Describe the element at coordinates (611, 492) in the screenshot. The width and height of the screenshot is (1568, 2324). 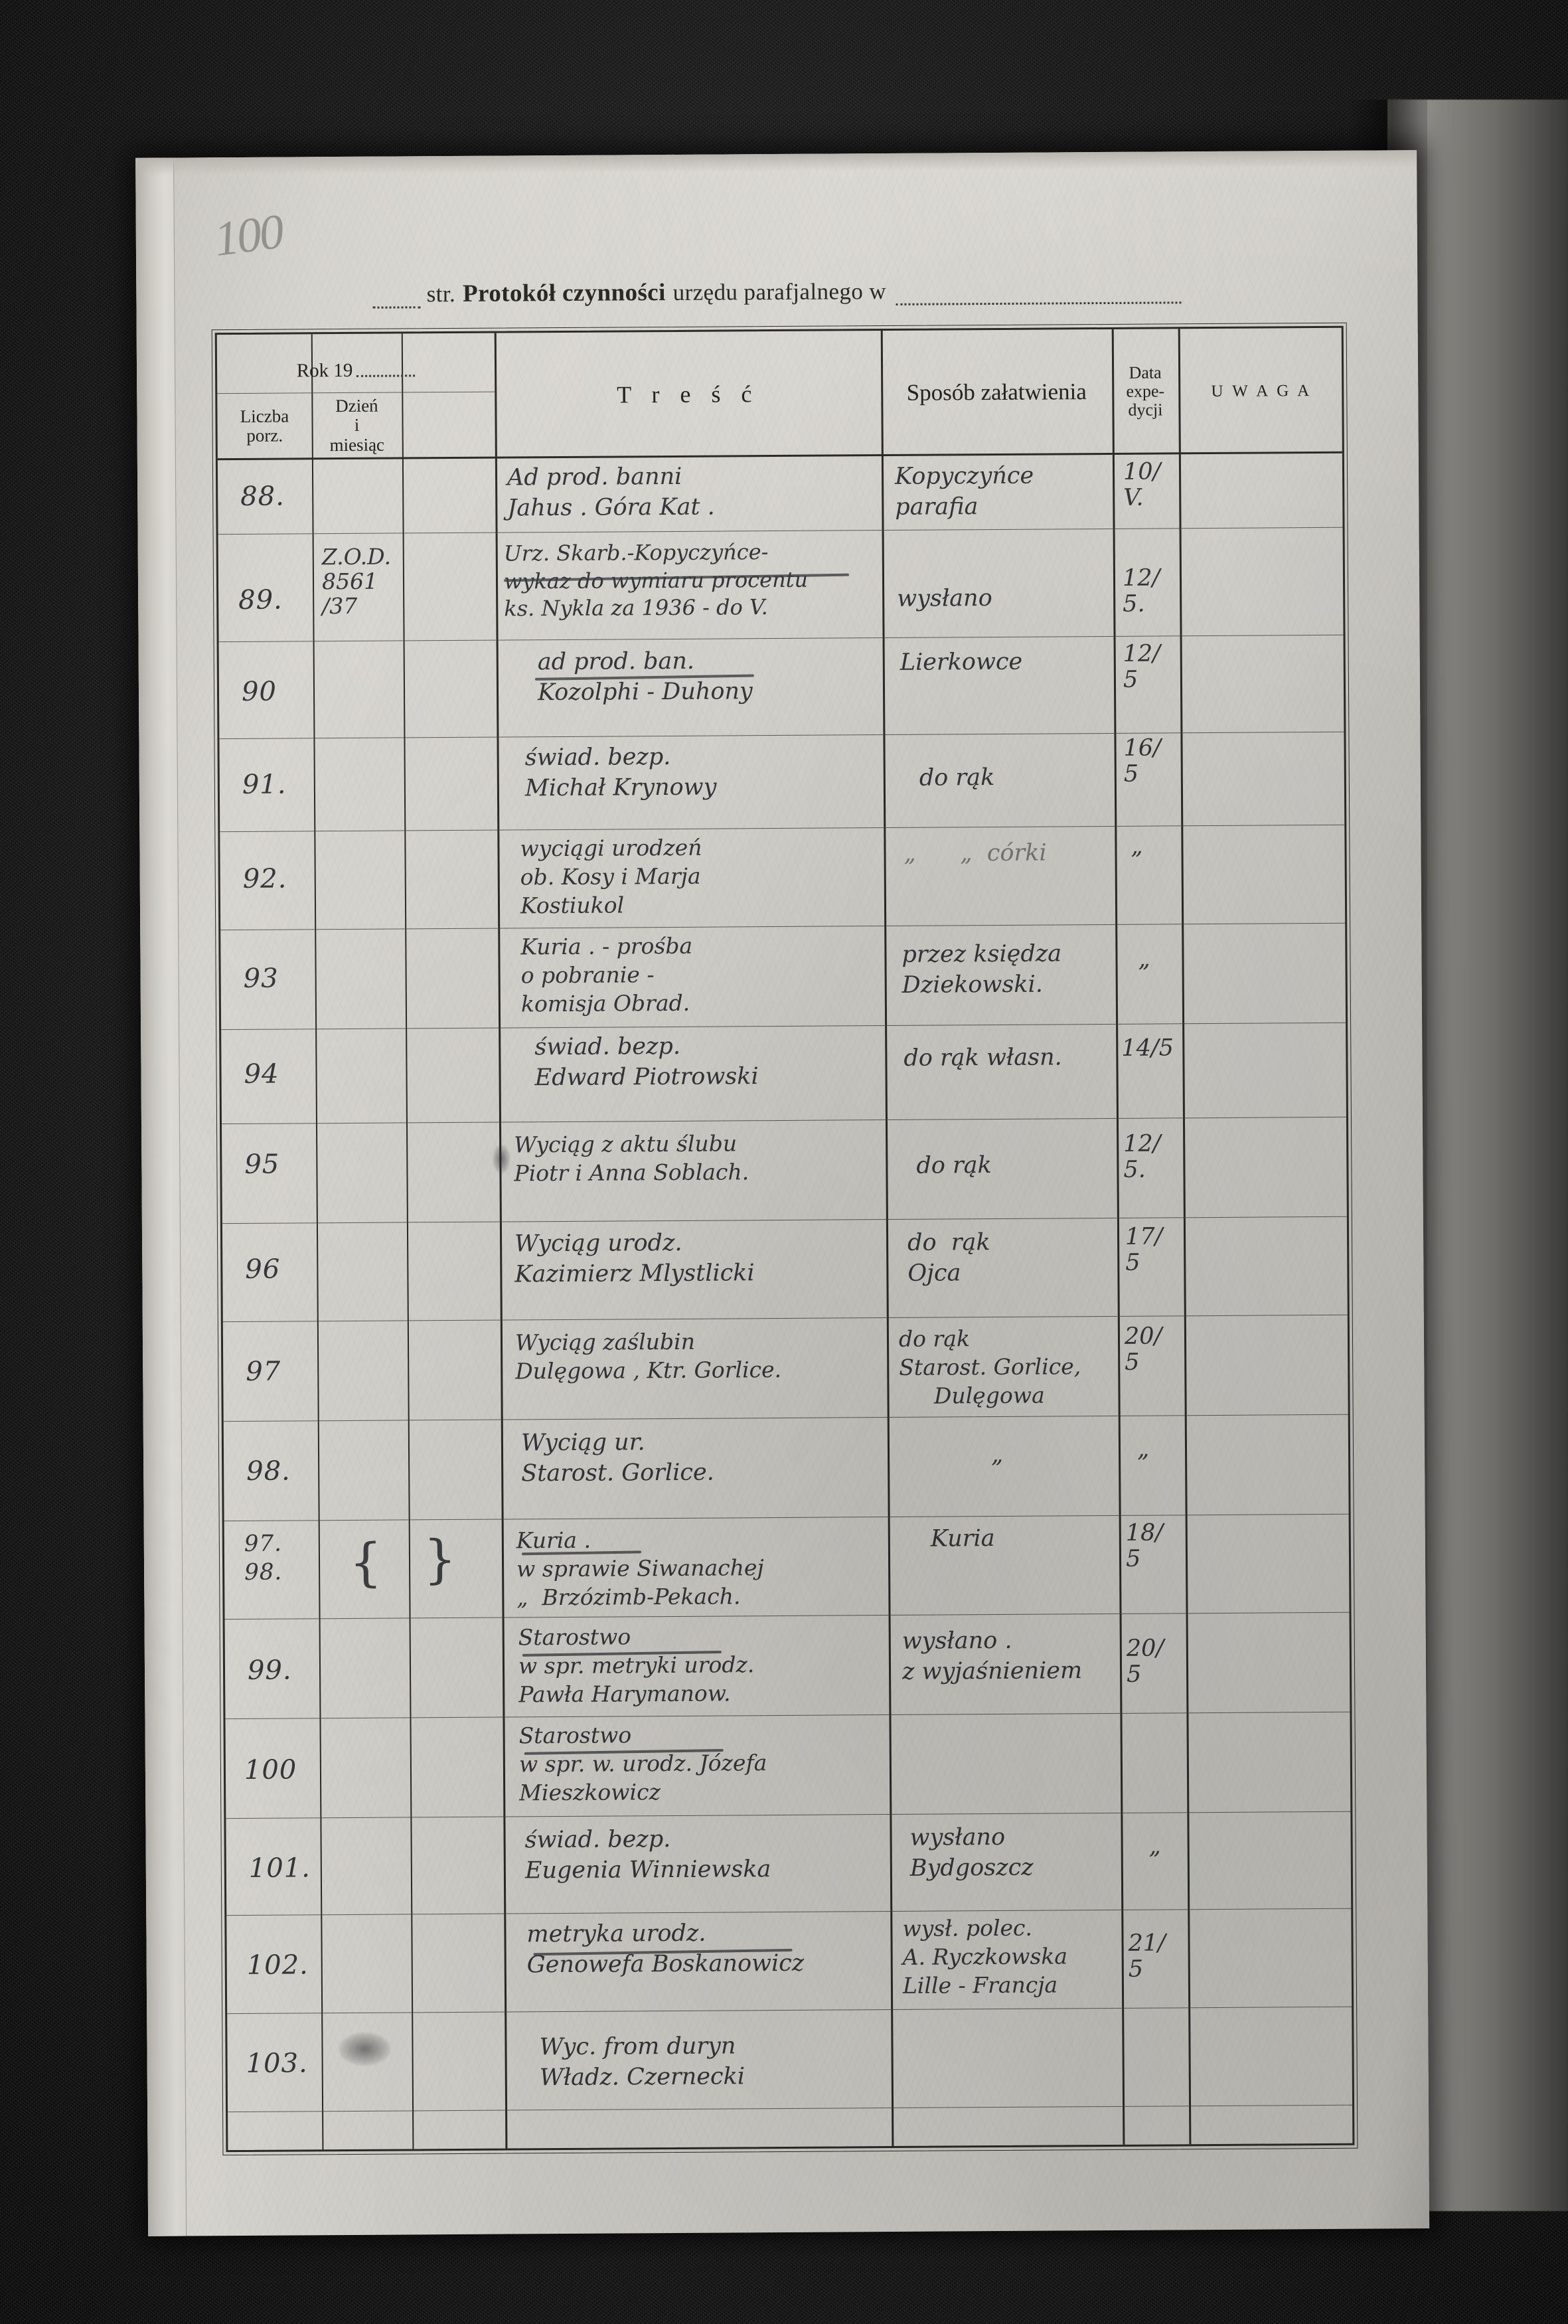
I see `row-tresc: Ad prod. banni Jahus . Góra Kat .` at that location.